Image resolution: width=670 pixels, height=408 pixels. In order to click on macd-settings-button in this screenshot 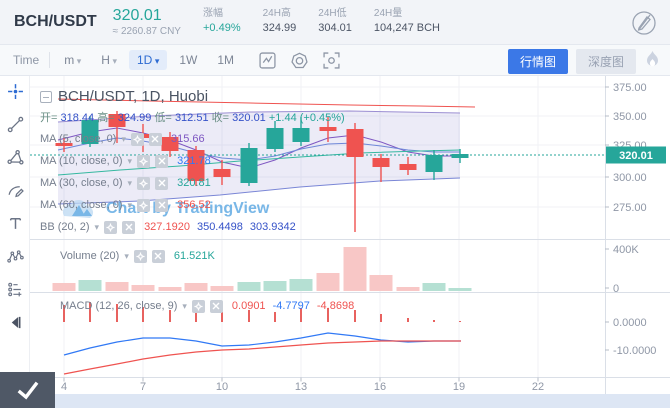, I will do `click(198, 306)`.